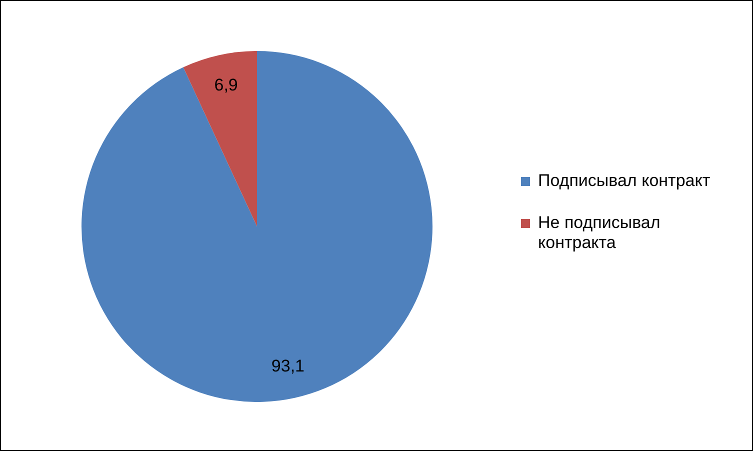 The image size is (753, 451). Describe the element at coordinates (226, 85) in the screenshot. I see `data-label: 6,9` at that location.